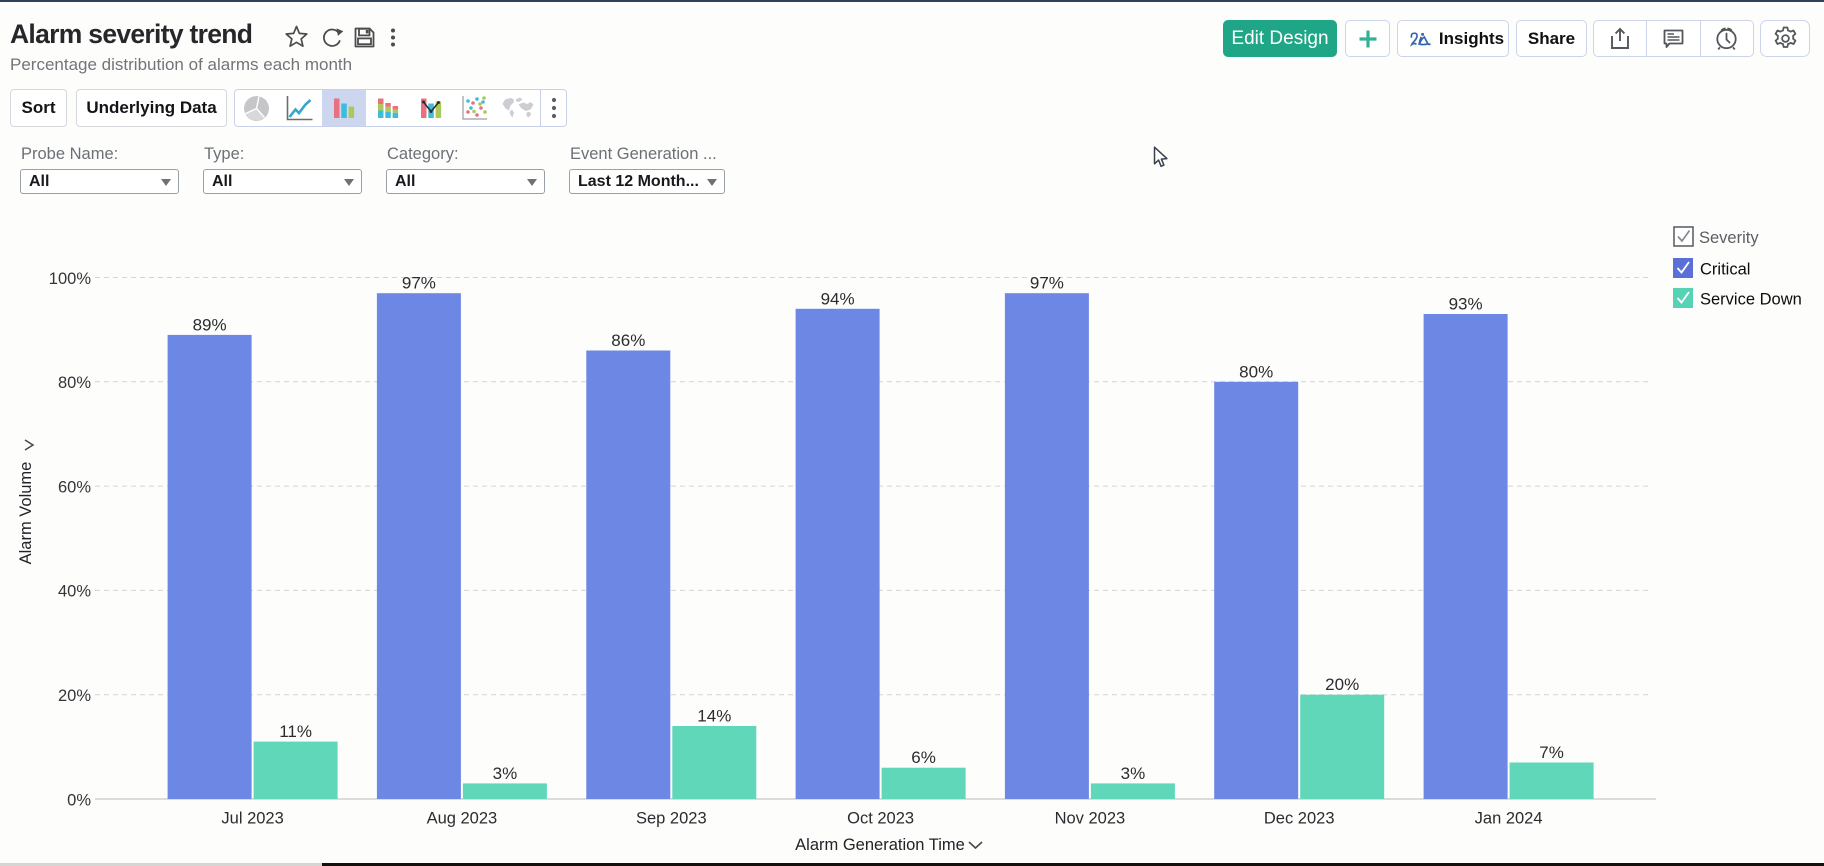 The height and width of the screenshot is (866, 1824). What do you see at coordinates (714, 716) in the screenshot?
I see `svg-text: 14%` at bounding box center [714, 716].